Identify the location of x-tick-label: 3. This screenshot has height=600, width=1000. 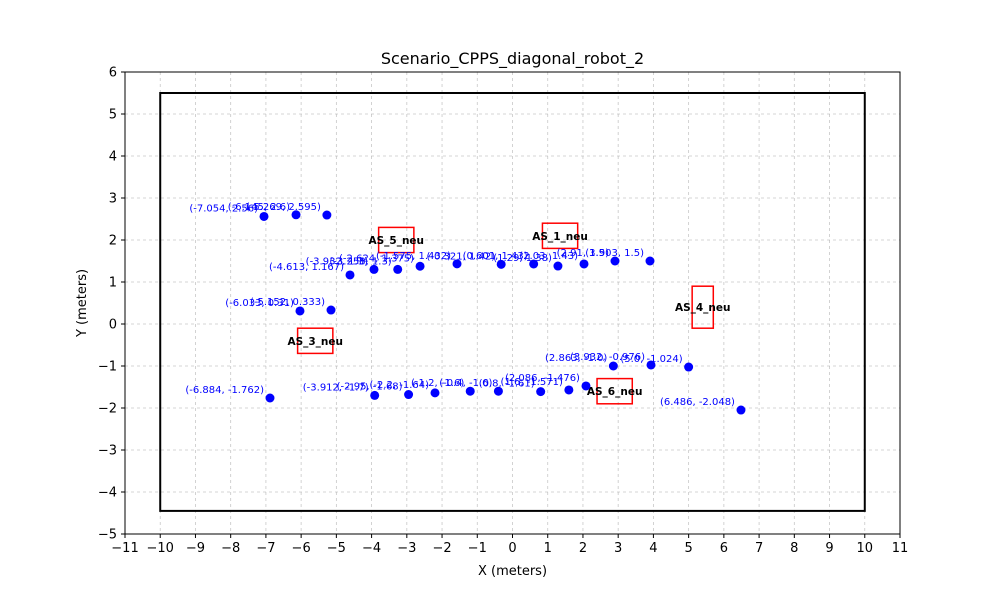
(618, 548).